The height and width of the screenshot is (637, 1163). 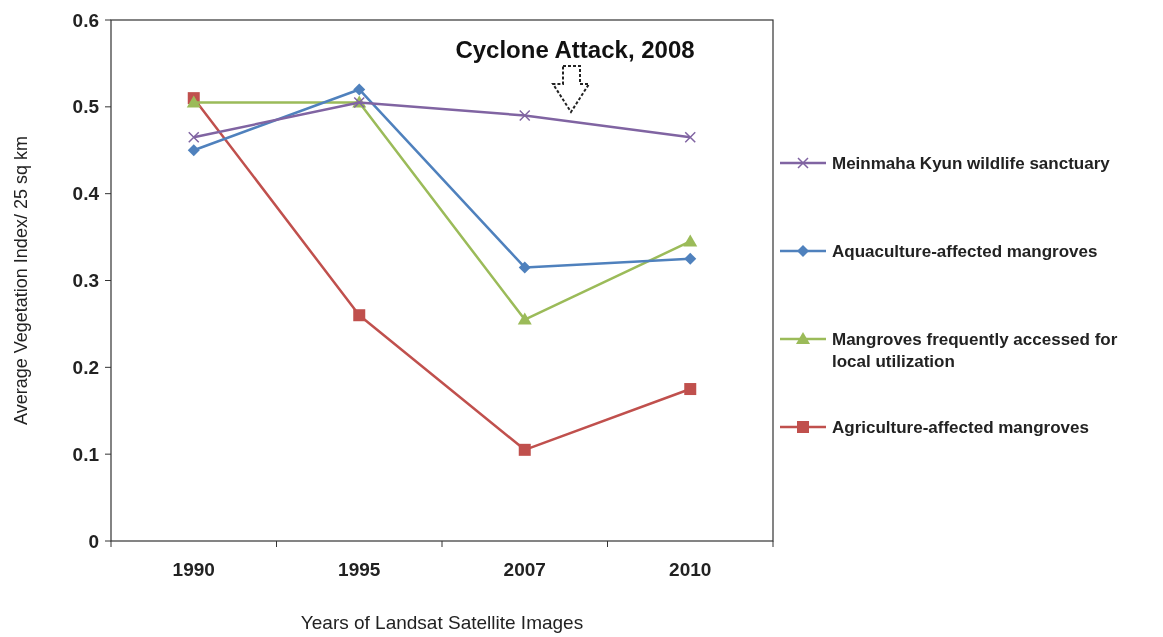 What do you see at coordinates (575, 49) in the screenshot?
I see `annotation: Cyclone Attack, 2008` at bounding box center [575, 49].